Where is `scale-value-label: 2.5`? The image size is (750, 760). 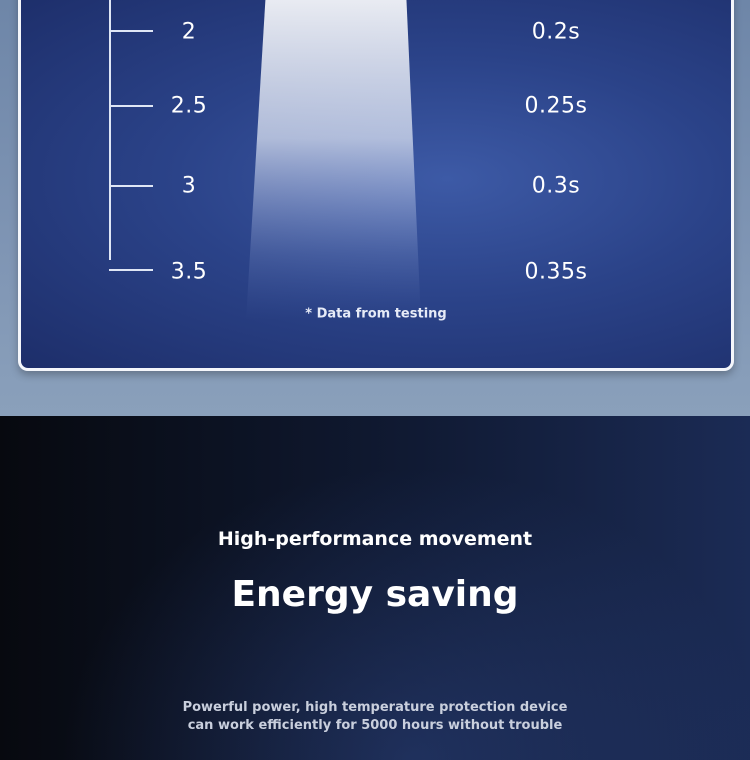 scale-value-label: 2.5 is located at coordinates (189, 106).